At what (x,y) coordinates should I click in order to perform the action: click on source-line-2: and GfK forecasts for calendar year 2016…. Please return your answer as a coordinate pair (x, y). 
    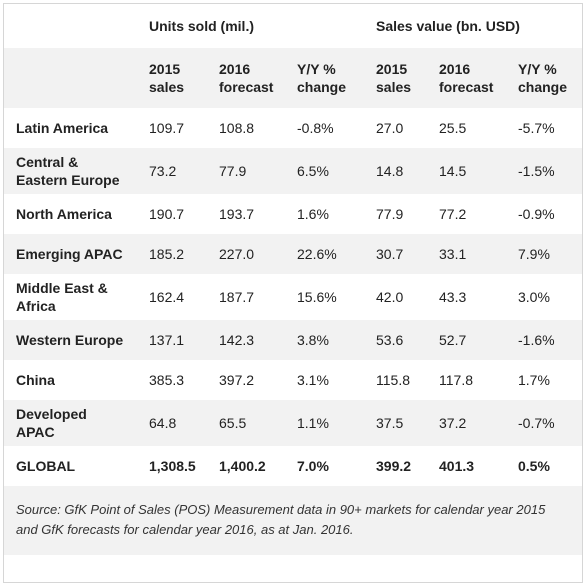
    Looking at the image, I should click on (185, 529).